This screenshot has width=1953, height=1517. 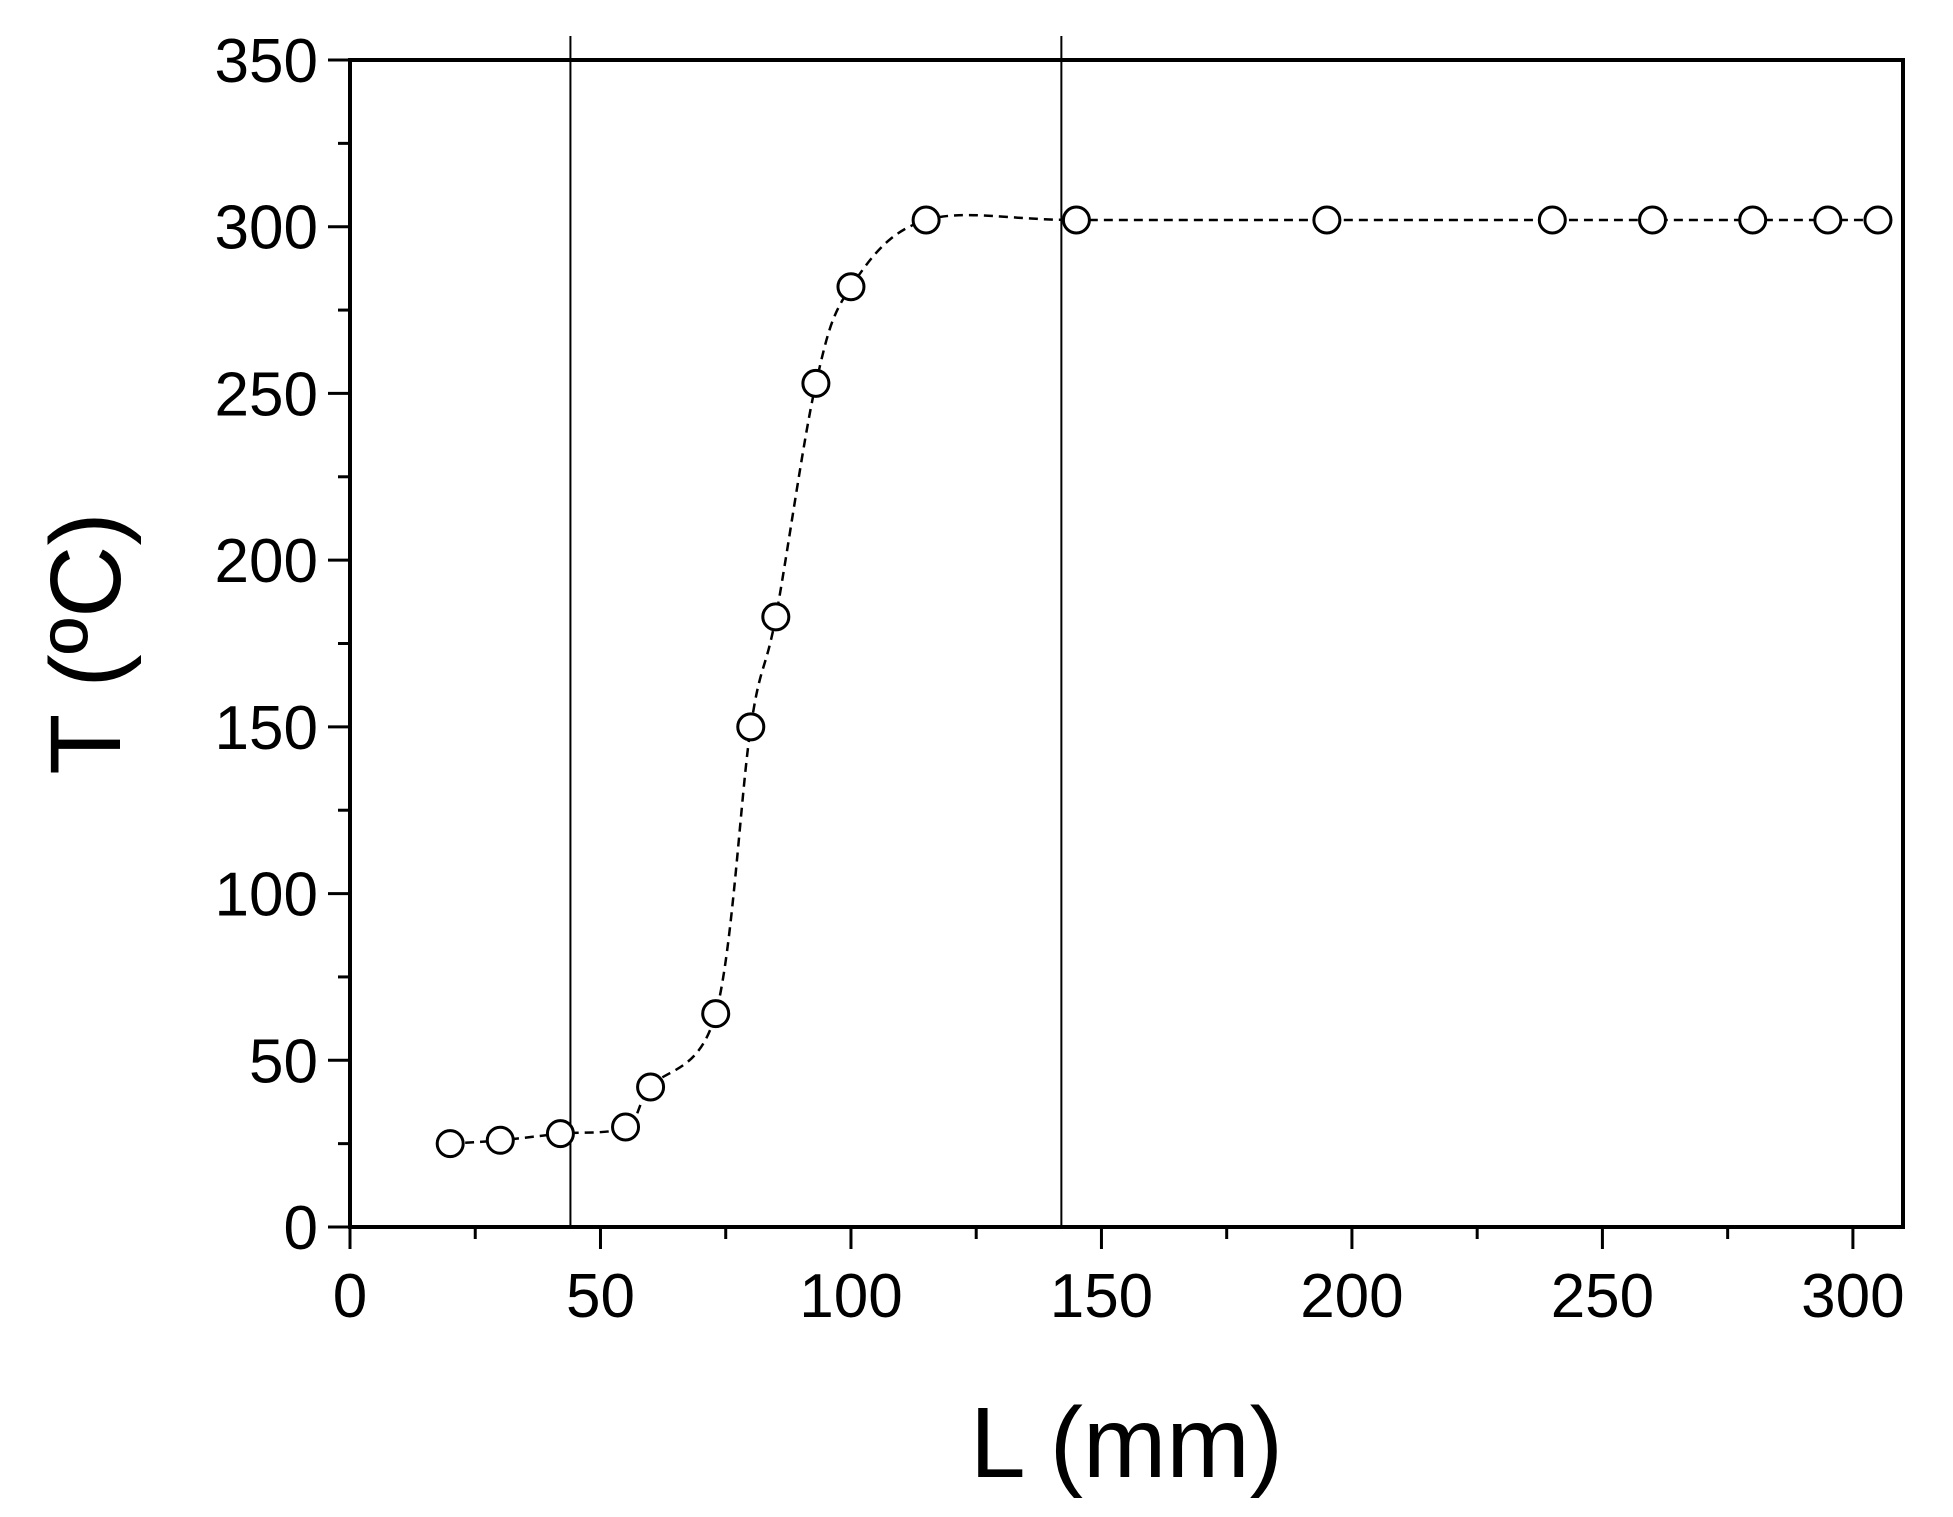 I want to click on x-axis-label: L (mm), so click(x=1126, y=1443).